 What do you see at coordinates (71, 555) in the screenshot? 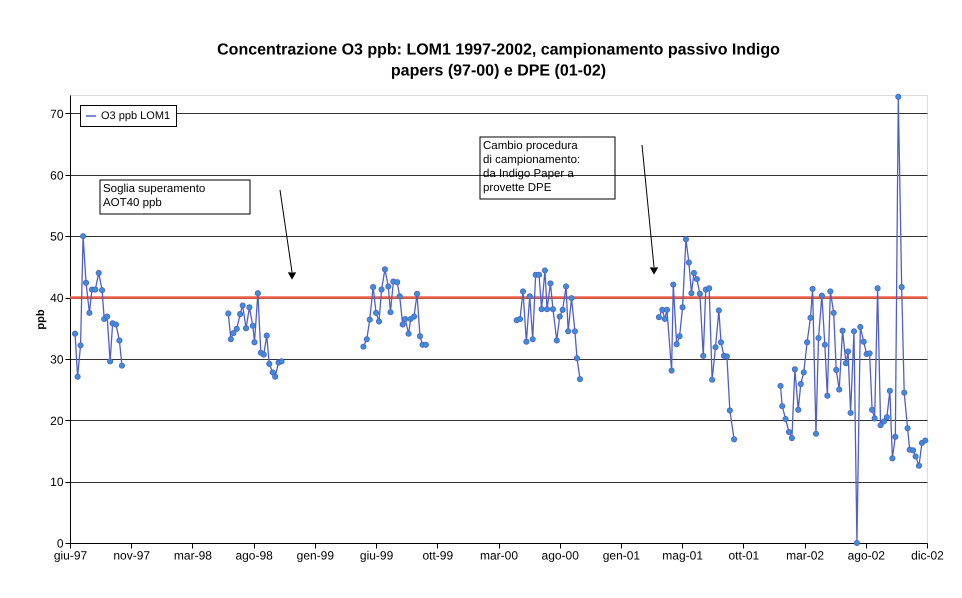
I see `x-tick-label: giu-97` at bounding box center [71, 555].